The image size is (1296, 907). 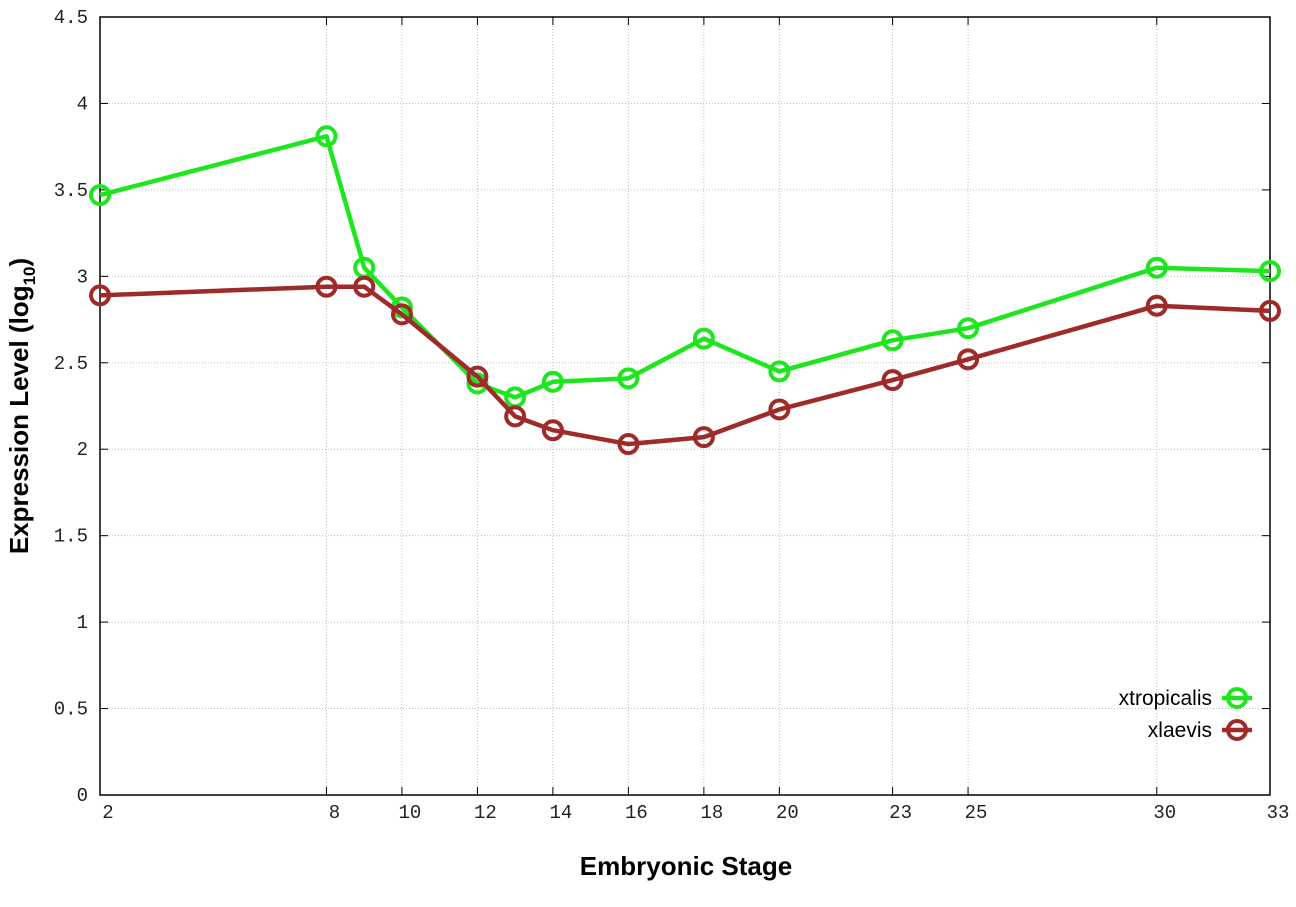 What do you see at coordinates (82, 796) in the screenshot?
I see `y-tick-label: 0` at bounding box center [82, 796].